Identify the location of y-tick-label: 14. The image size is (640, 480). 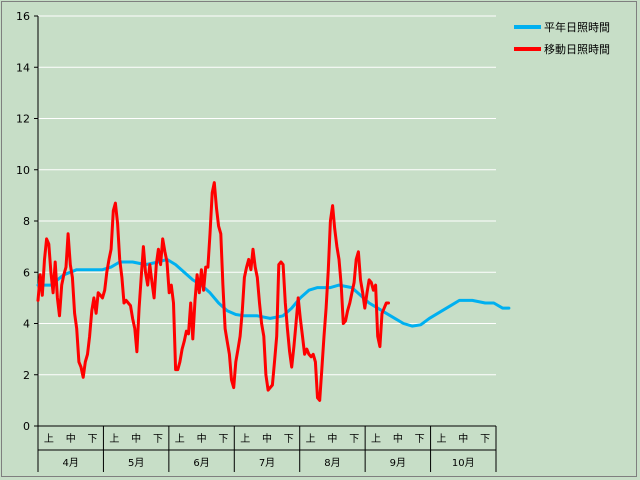
(23, 67).